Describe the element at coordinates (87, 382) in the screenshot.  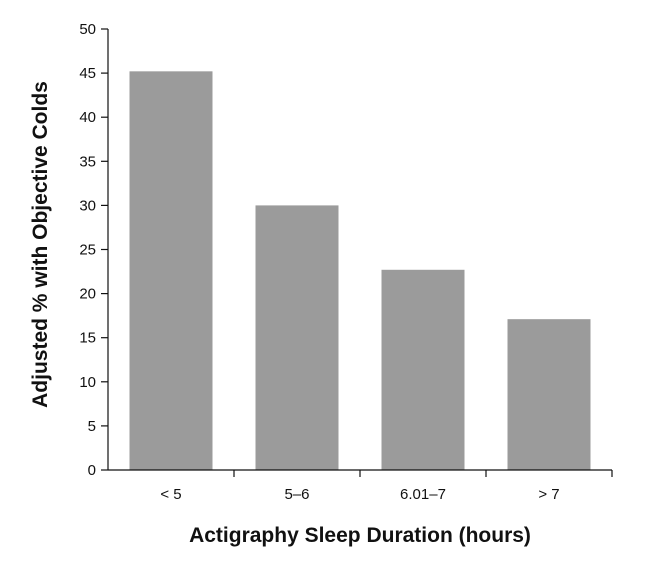
I see `y-tick-label: 10` at that location.